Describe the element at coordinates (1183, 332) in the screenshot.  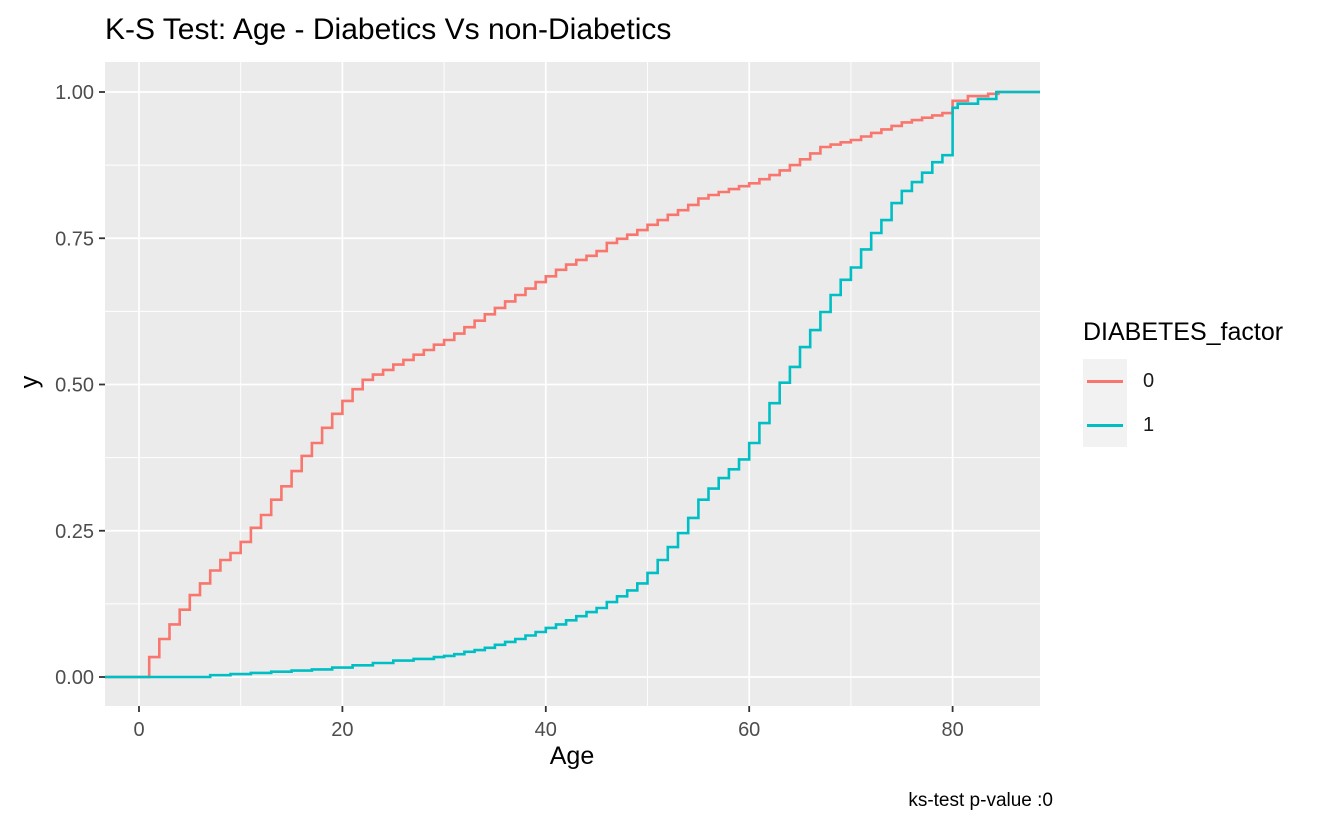
I see `legend-title: DIABETES_factor` at that location.